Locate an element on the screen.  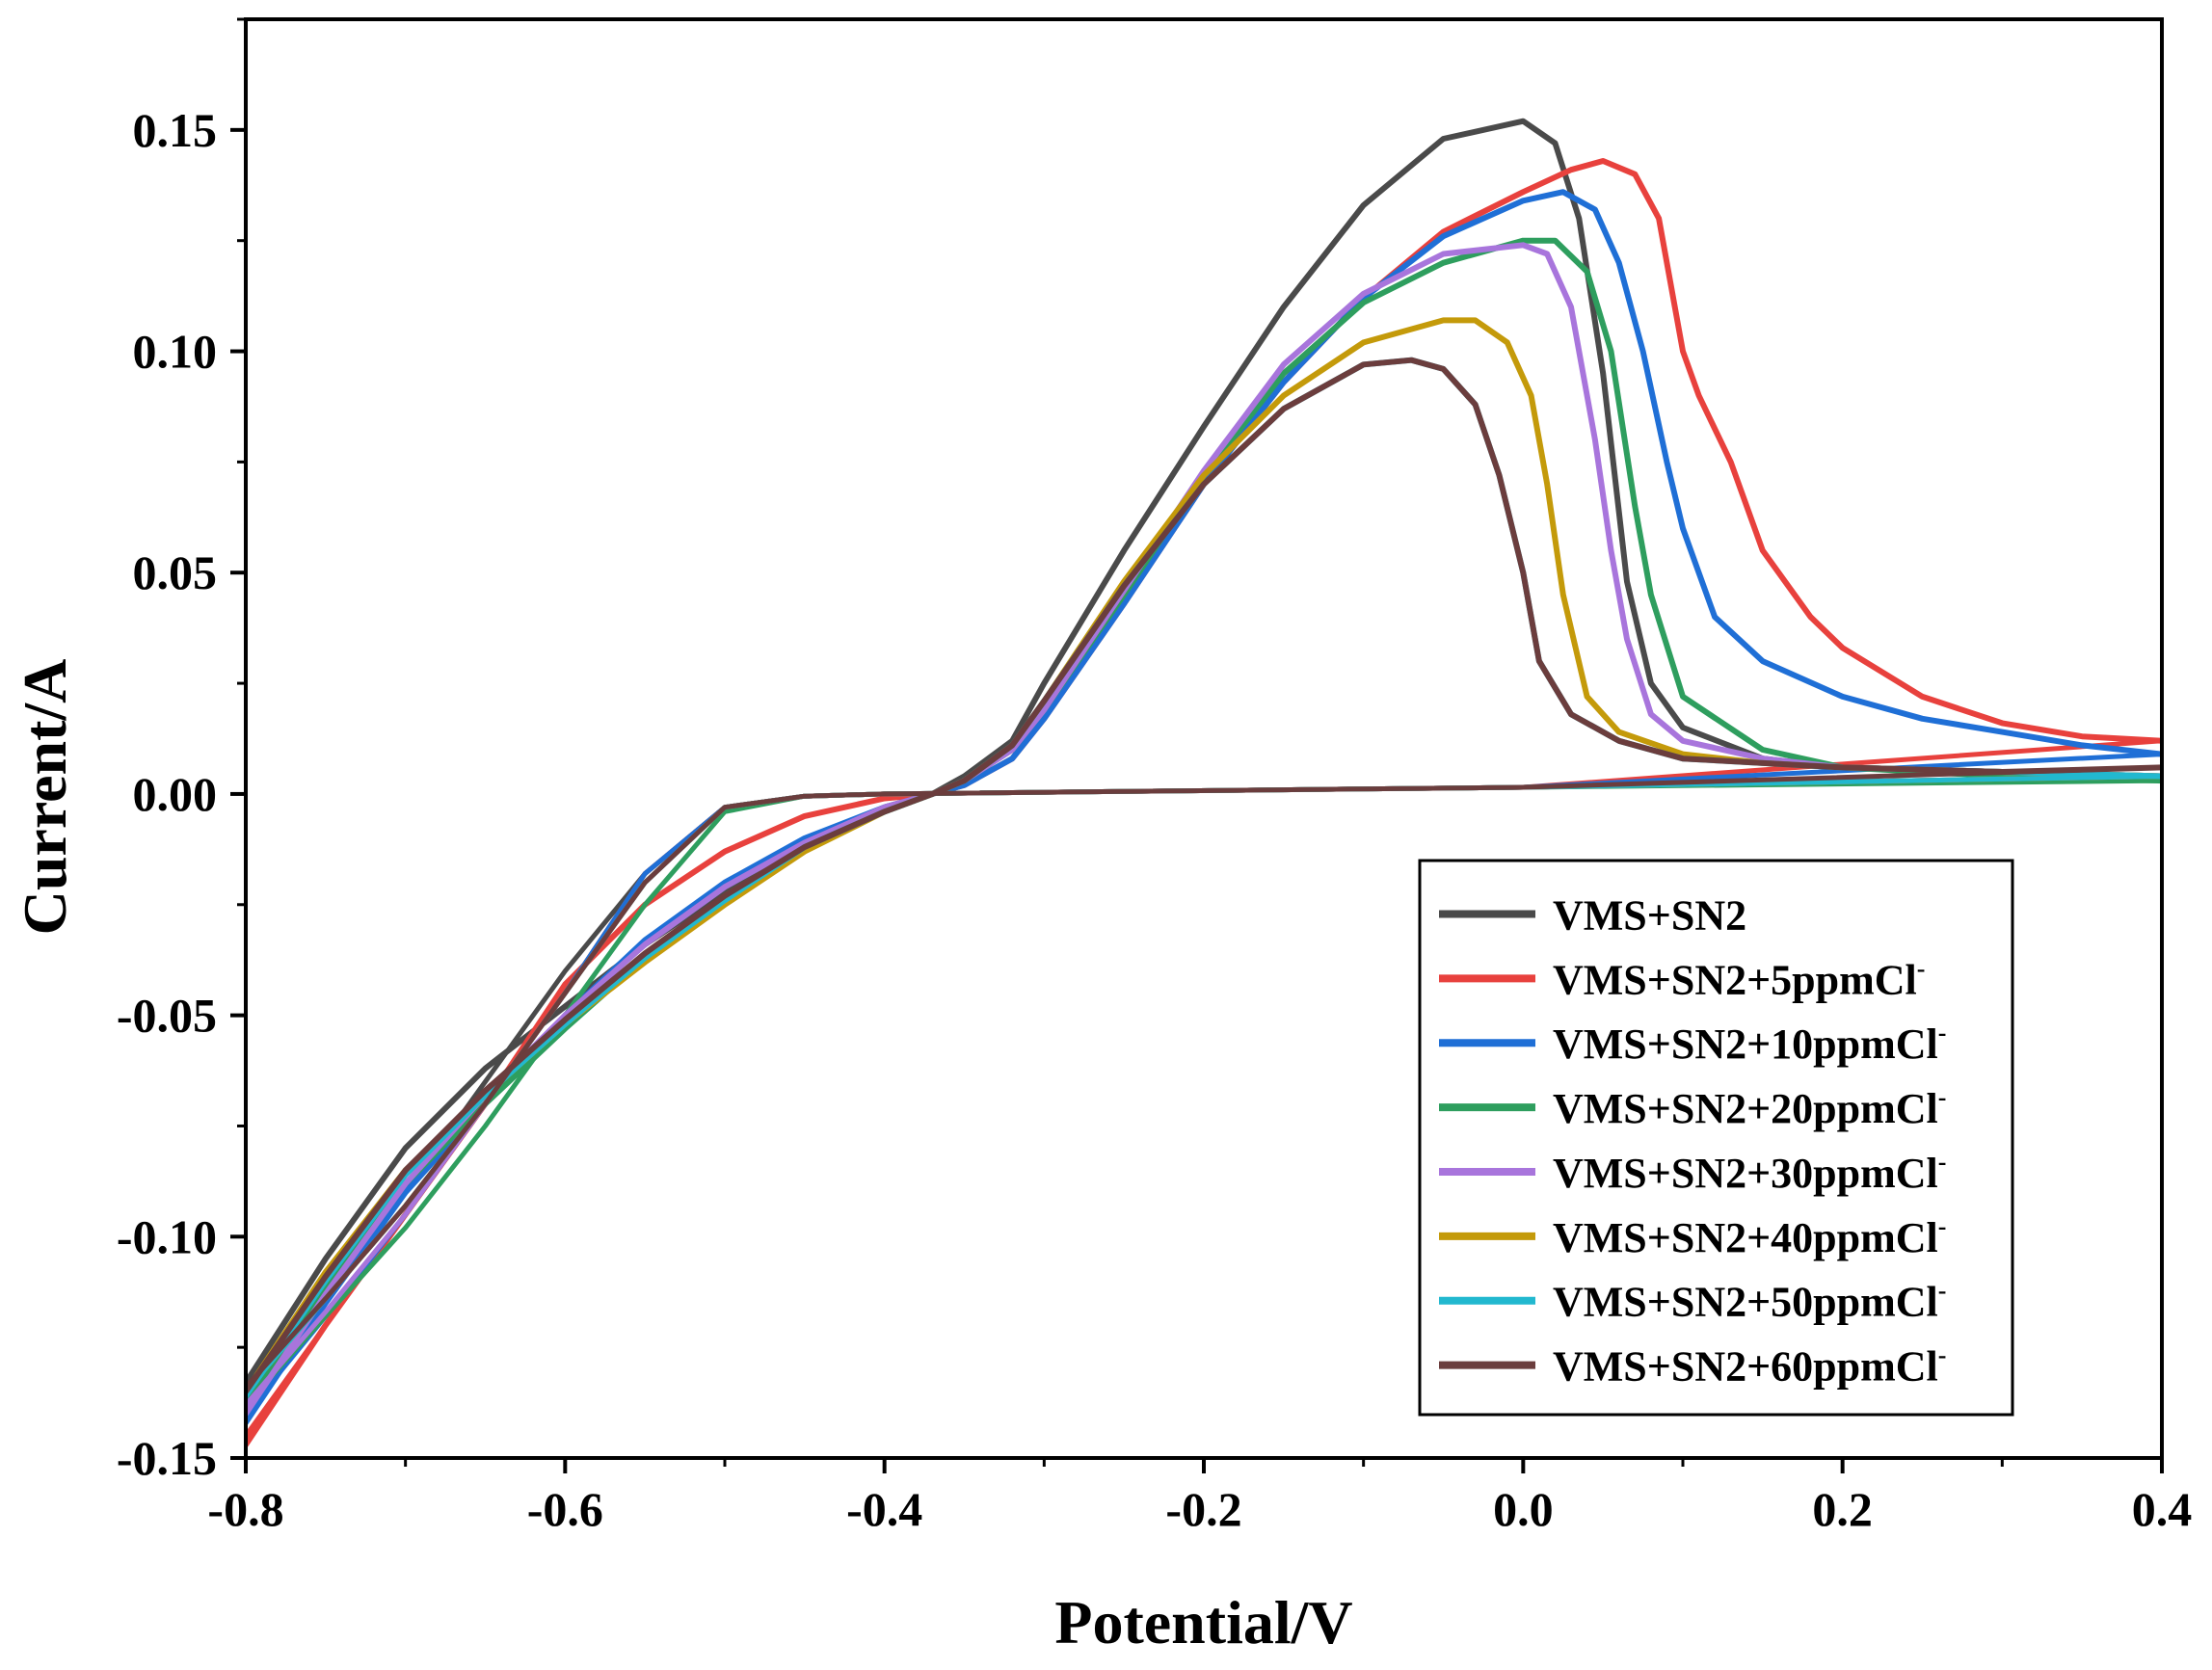
legend-label: VMS+SN2 is located at coordinates (1649, 915).